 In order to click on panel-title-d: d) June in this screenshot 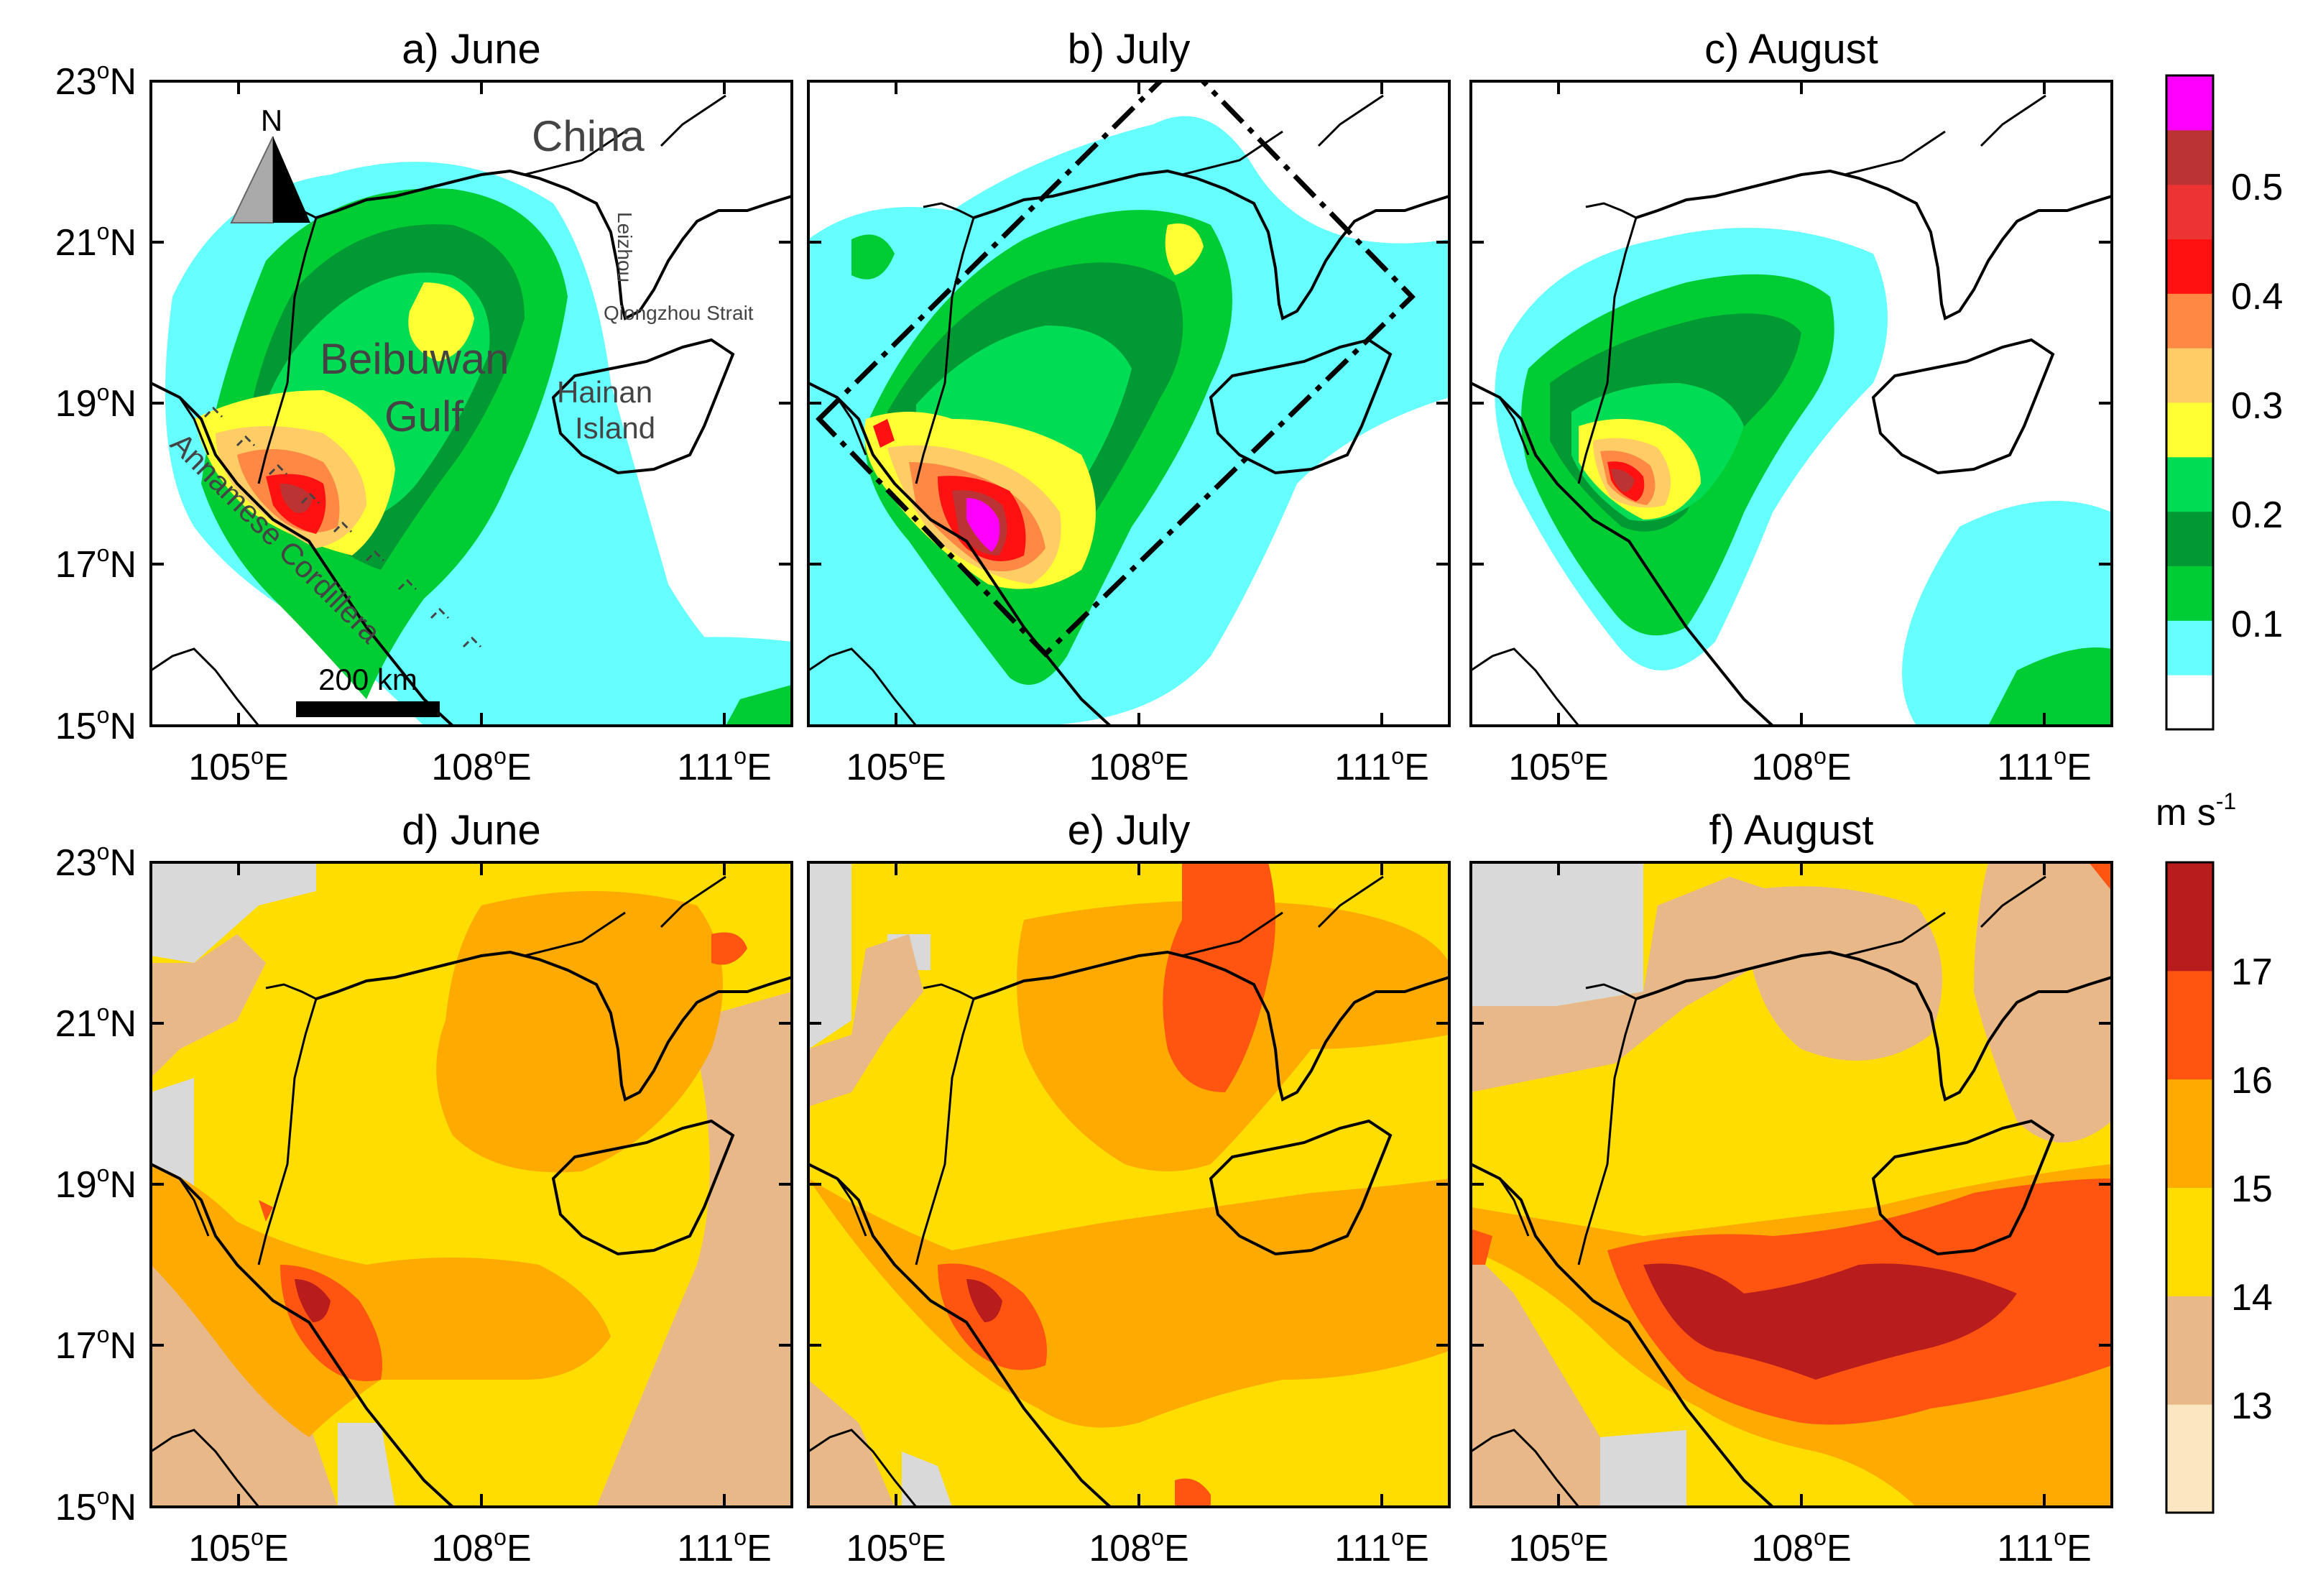, I will do `click(471, 830)`.